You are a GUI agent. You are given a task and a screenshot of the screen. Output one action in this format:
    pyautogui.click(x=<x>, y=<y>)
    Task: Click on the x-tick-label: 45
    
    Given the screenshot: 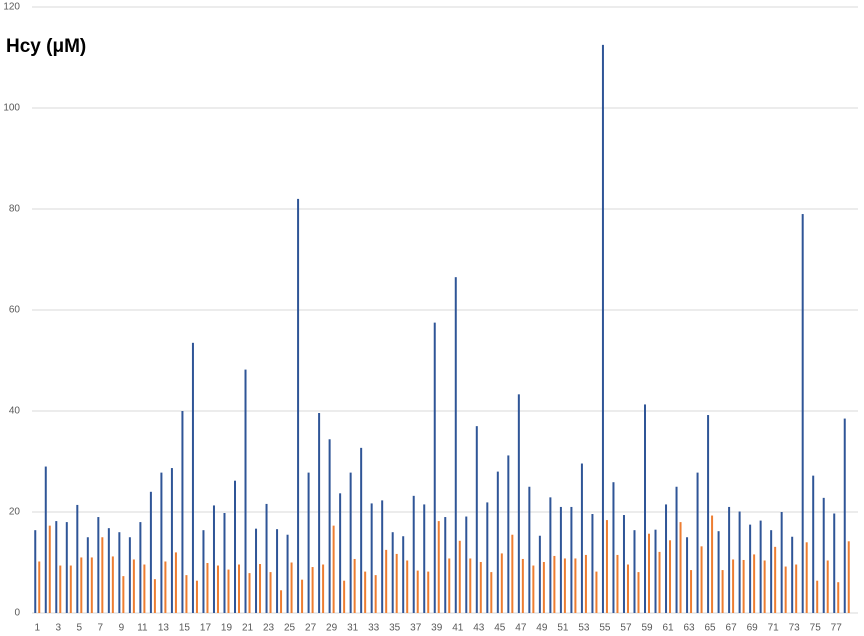 What is the action you would take?
    pyautogui.click(x=500, y=628)
    